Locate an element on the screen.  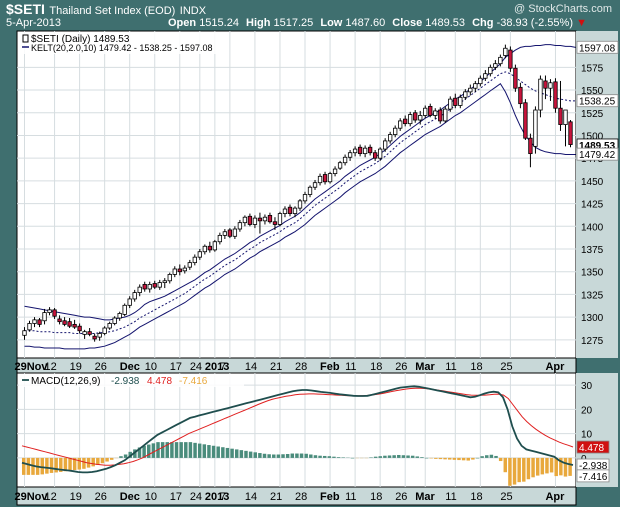
chg-value: -38.93 (-2.55%) is located at coordinates (534, 23).